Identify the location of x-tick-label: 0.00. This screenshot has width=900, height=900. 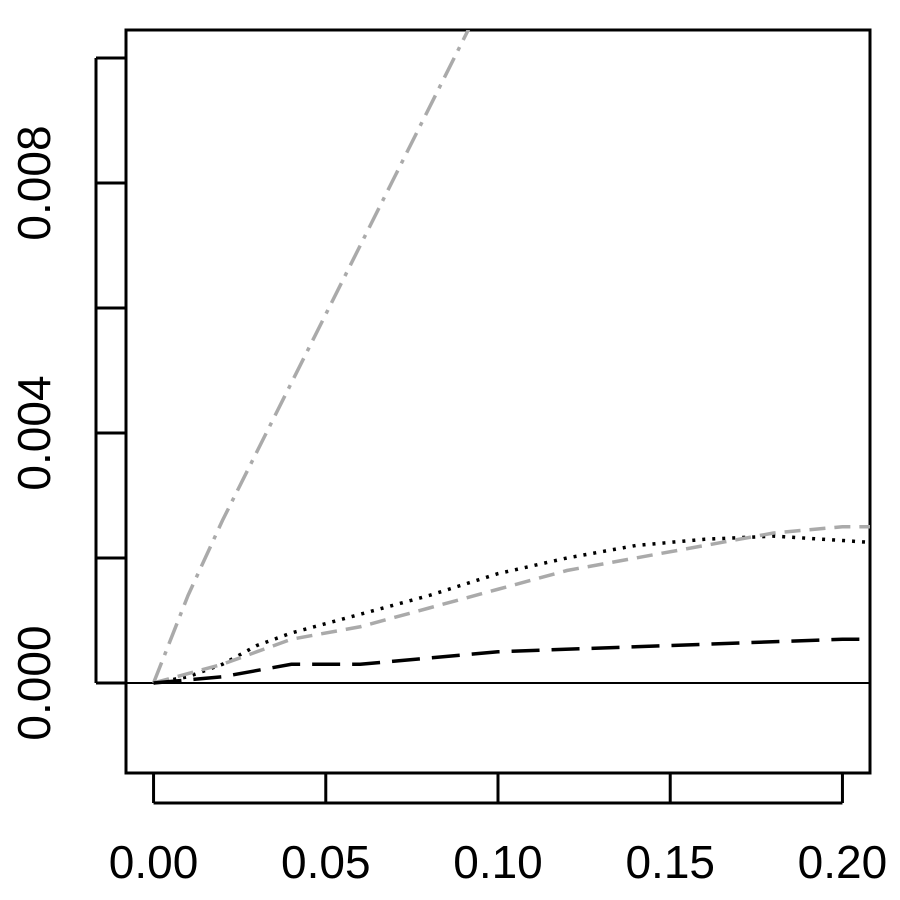
(154, 862).